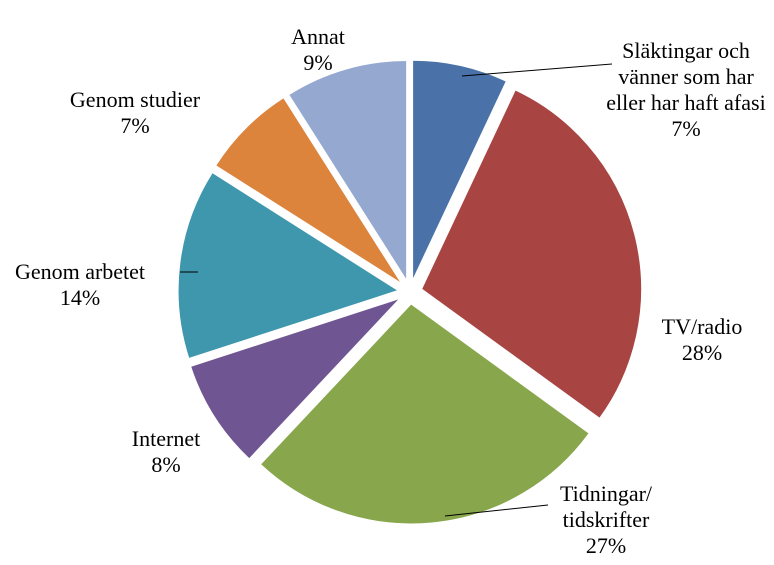 The height and width of the screenshot is (565, 774). What do you see at coordinates (702, 326) in the screenshot?
I see `category-label: TV/radio` at bounding box center [702, 326].